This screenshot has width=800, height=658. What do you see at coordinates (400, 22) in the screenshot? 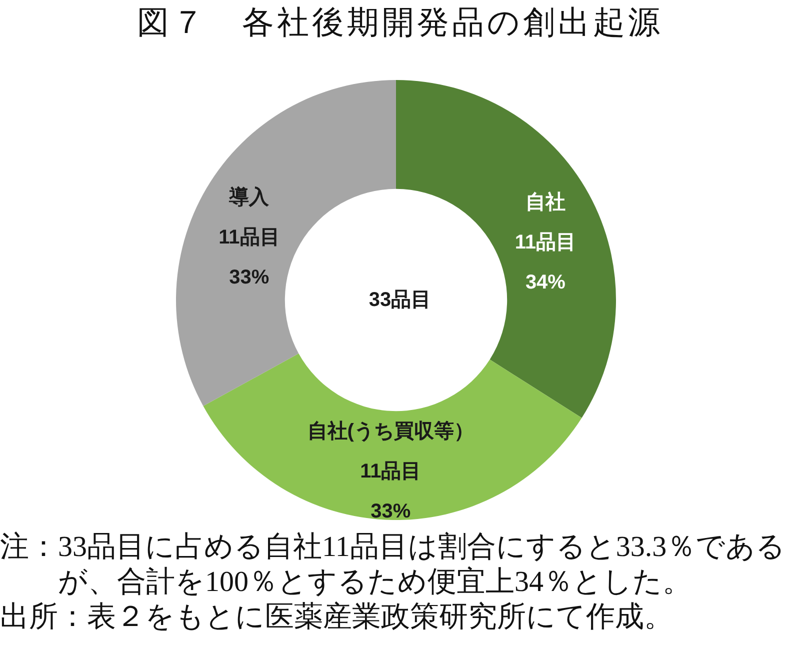
I see `title: 図７ 各社後期開発品の創出起源` at bounding box center [400, 22].